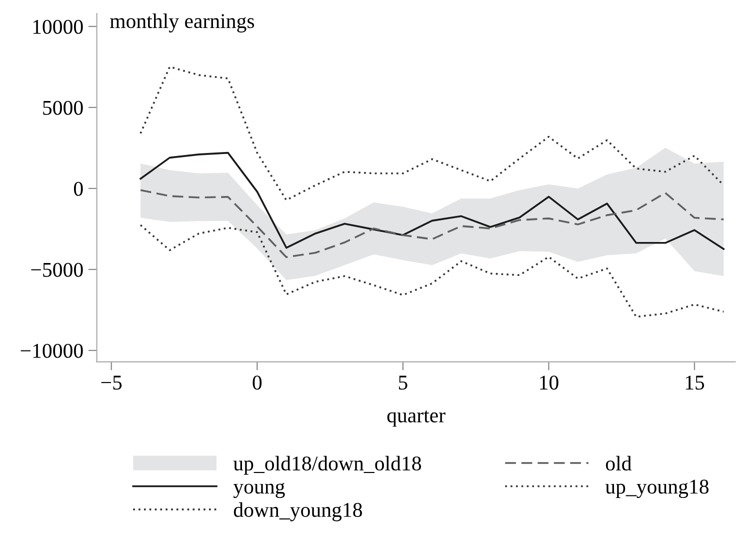 The width and height of the screenshot is (739, 540). Describe the element at coordinates (78, 189) in the screenshot. I see `y-tick-label: 0` at that location.